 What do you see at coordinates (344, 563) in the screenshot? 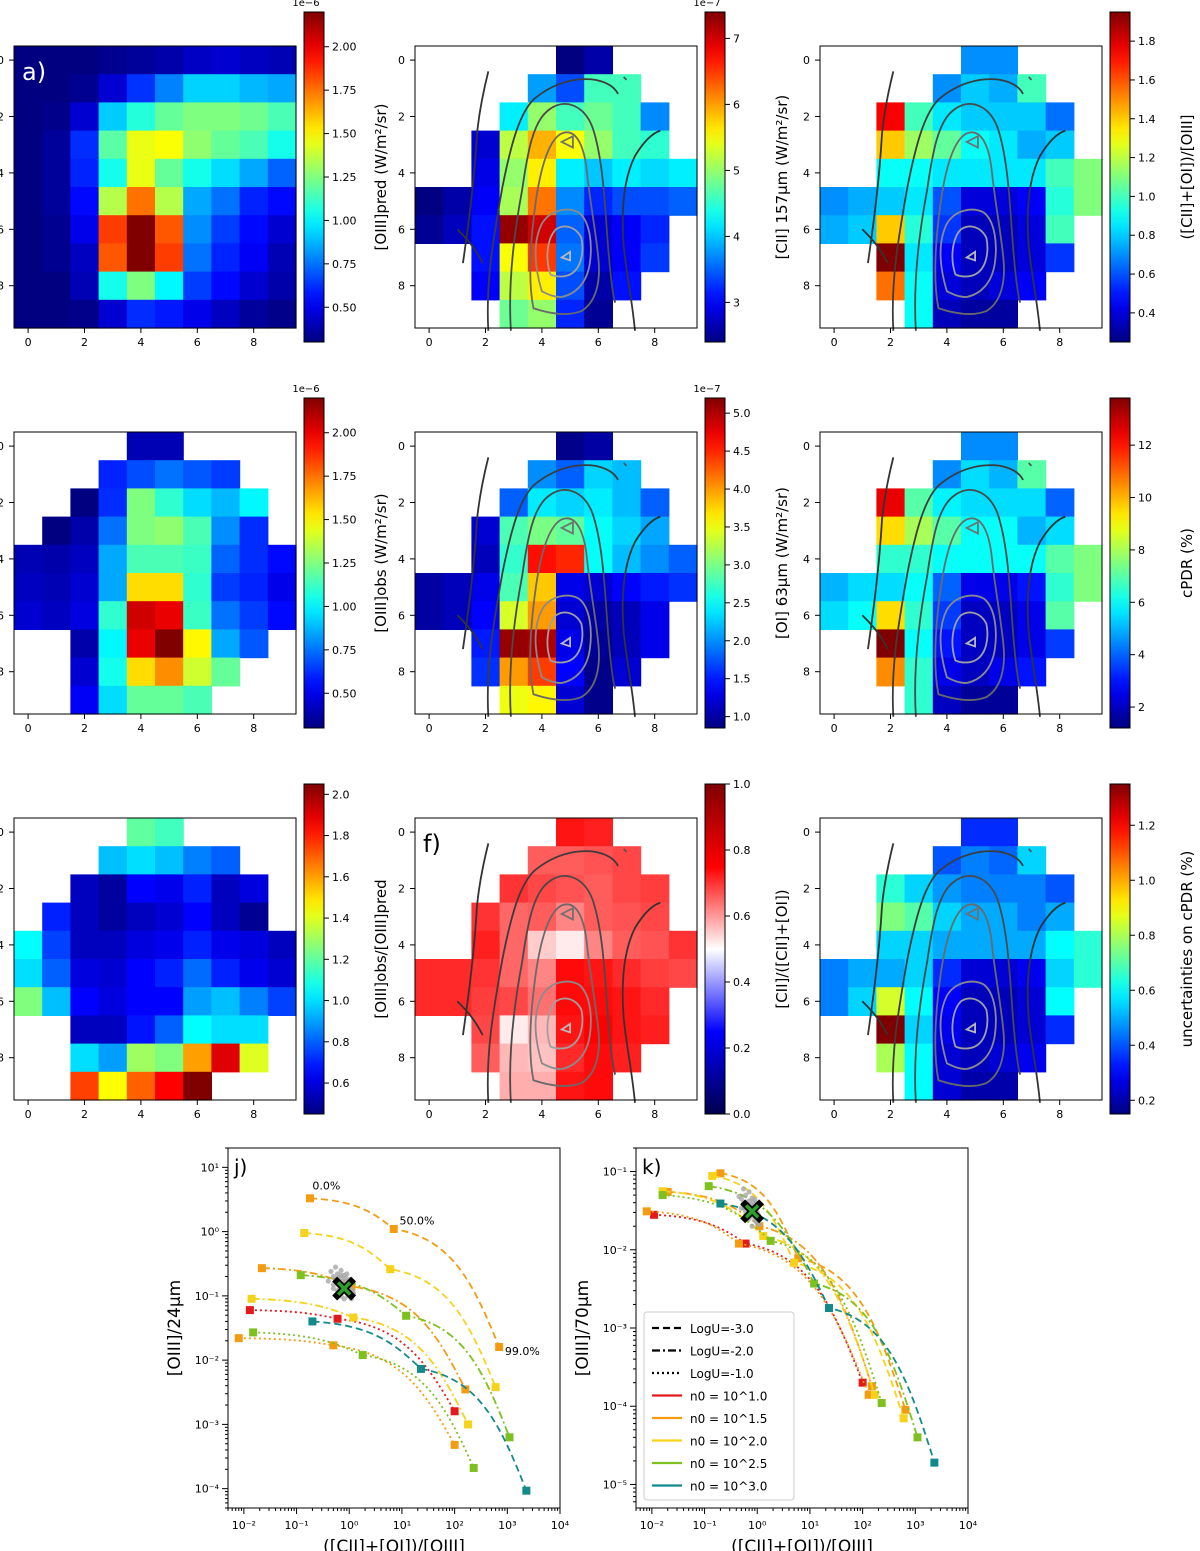
I see `colorbar-tick-label: 1.25` at bounding box center [344, 563].